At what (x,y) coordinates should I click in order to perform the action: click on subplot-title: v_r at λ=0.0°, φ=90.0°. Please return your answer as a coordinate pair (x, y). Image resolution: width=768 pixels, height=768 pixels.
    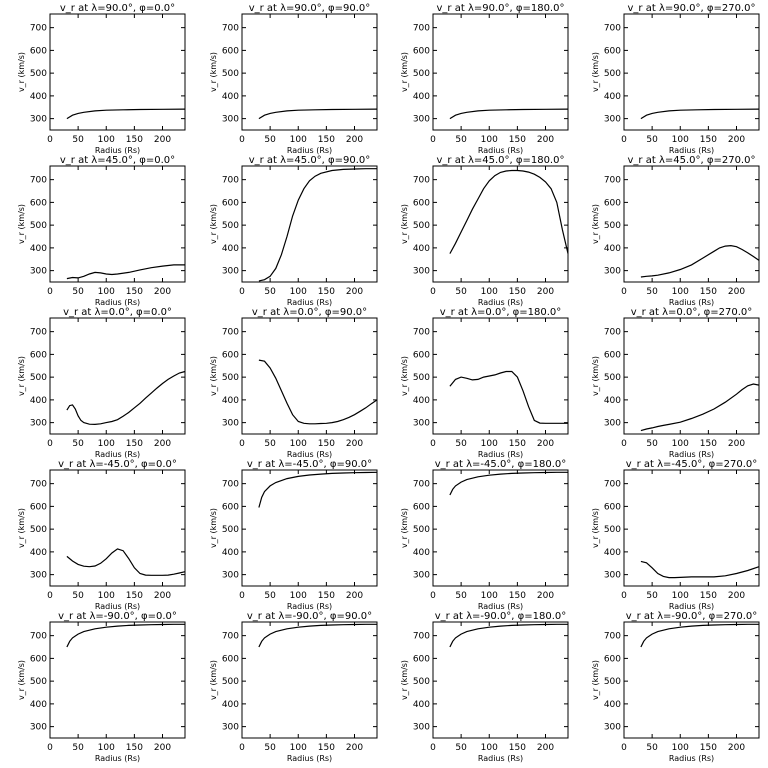
    Looking at the image, I should click on (309, 312).